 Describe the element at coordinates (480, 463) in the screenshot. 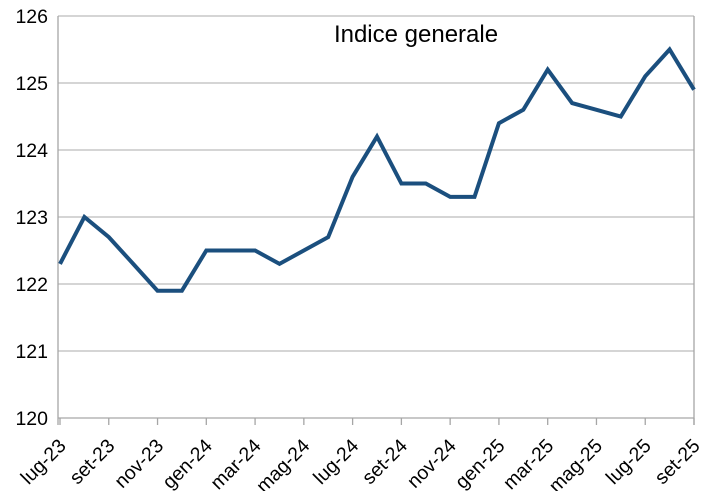

I see `x-axis-tick-label: gen-25` at that location.